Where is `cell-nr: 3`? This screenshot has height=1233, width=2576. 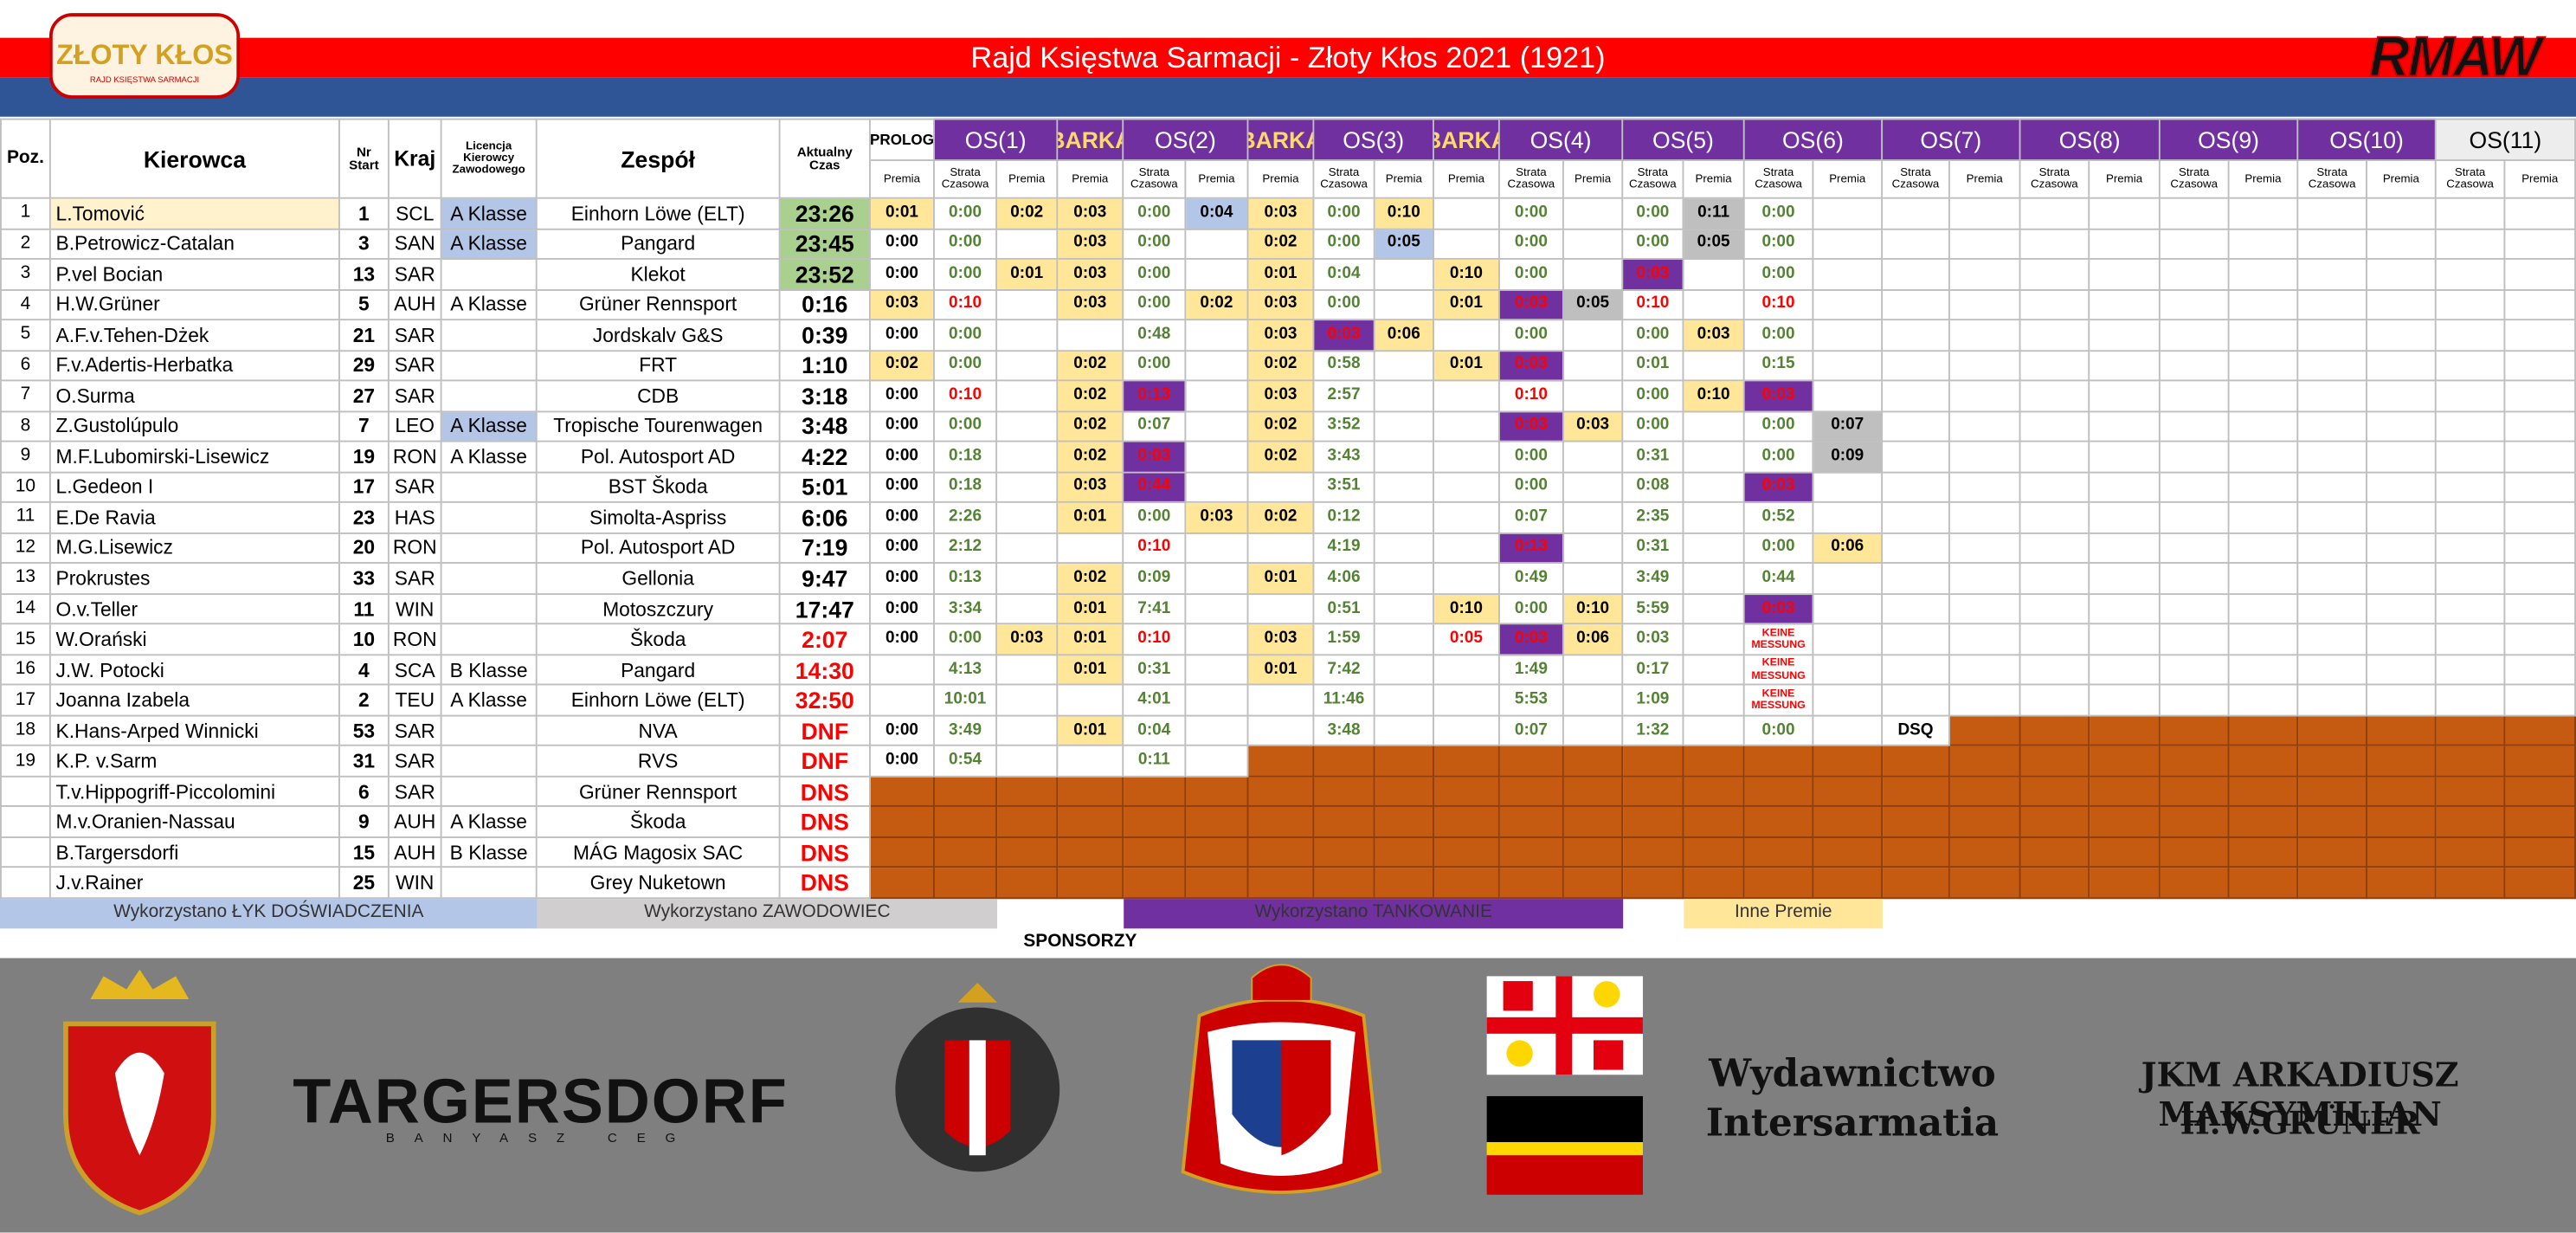 cell-nr: 3 is located at coordinates (364, 244).